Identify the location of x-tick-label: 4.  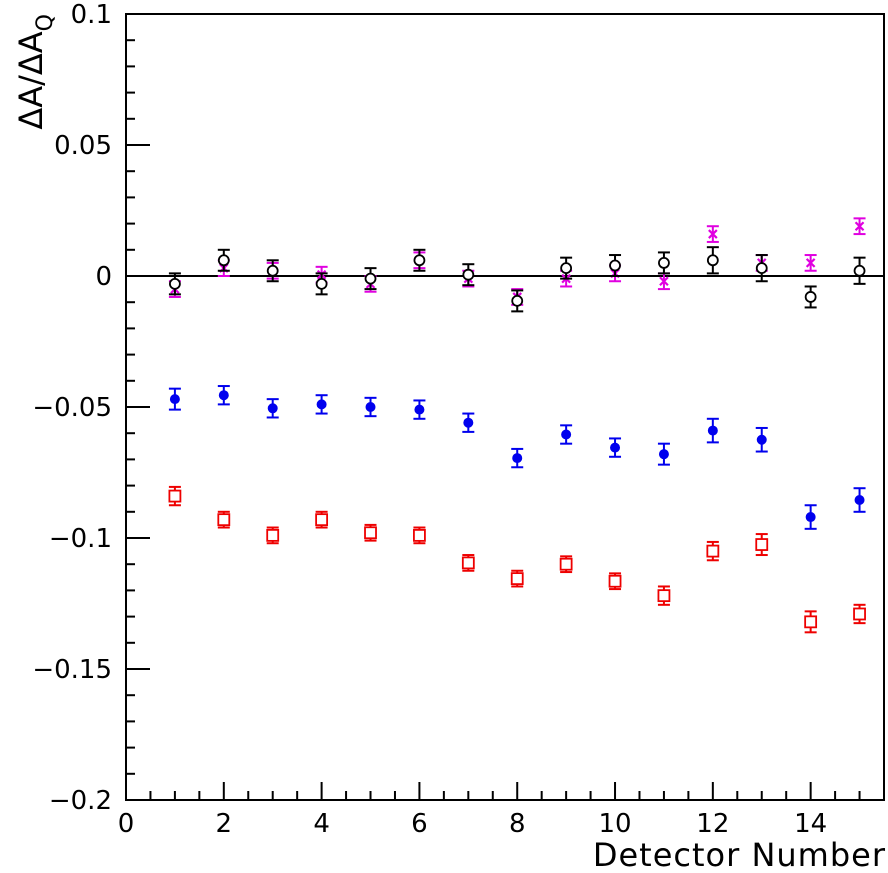
(321, 824).